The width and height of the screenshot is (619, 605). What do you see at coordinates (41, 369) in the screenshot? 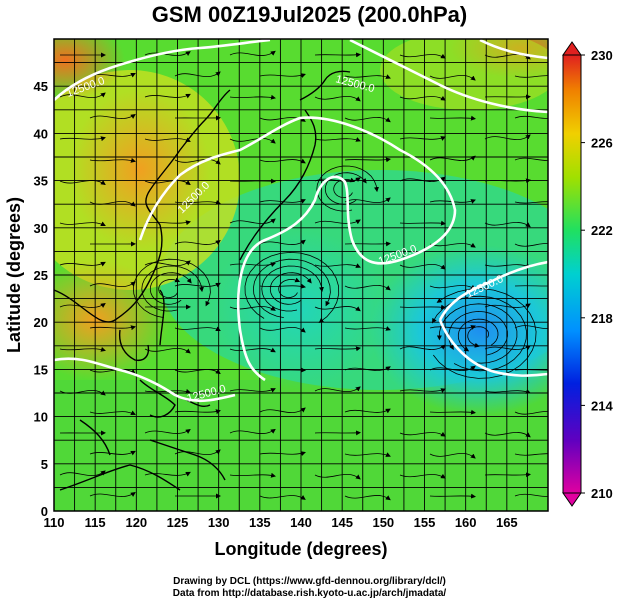
I see `y-tick-label: 15` at bounding box center [41, 369].